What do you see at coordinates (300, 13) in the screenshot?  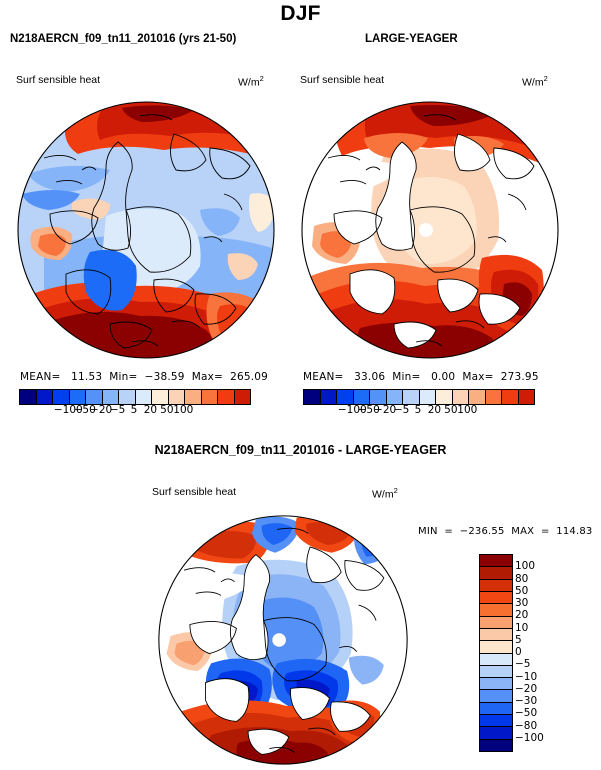 I see `page-title: DJF` at bounding box center [300, 13].